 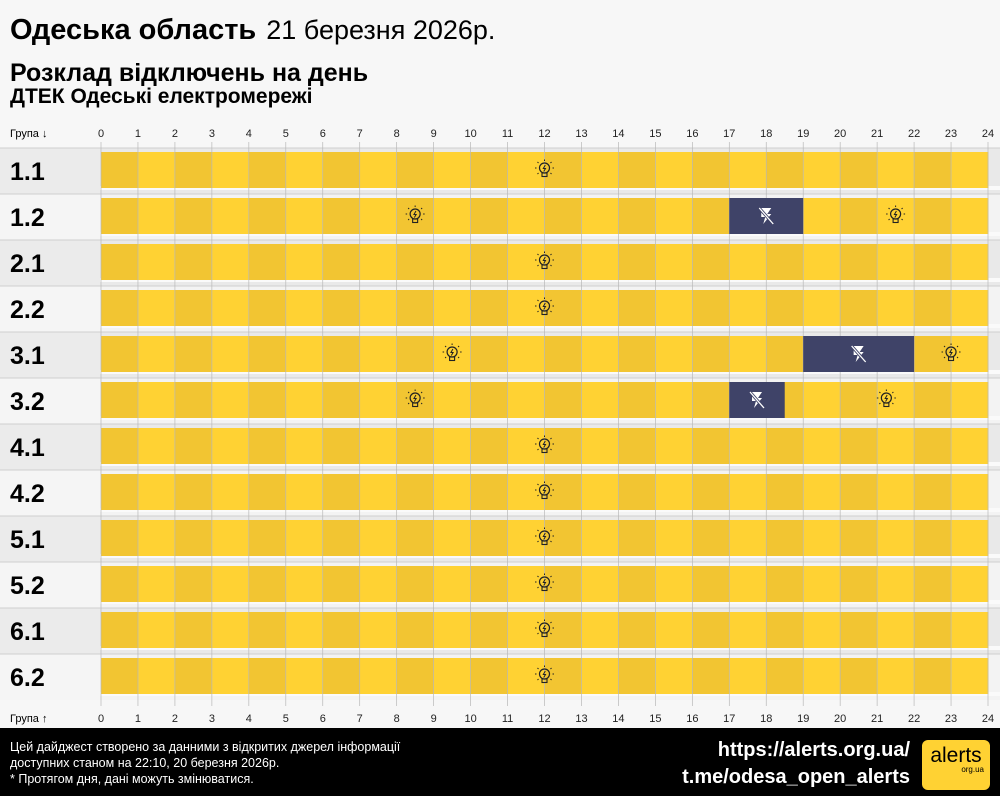 I want to click on hour-tick-label: 16, so click(x=692, y=719).